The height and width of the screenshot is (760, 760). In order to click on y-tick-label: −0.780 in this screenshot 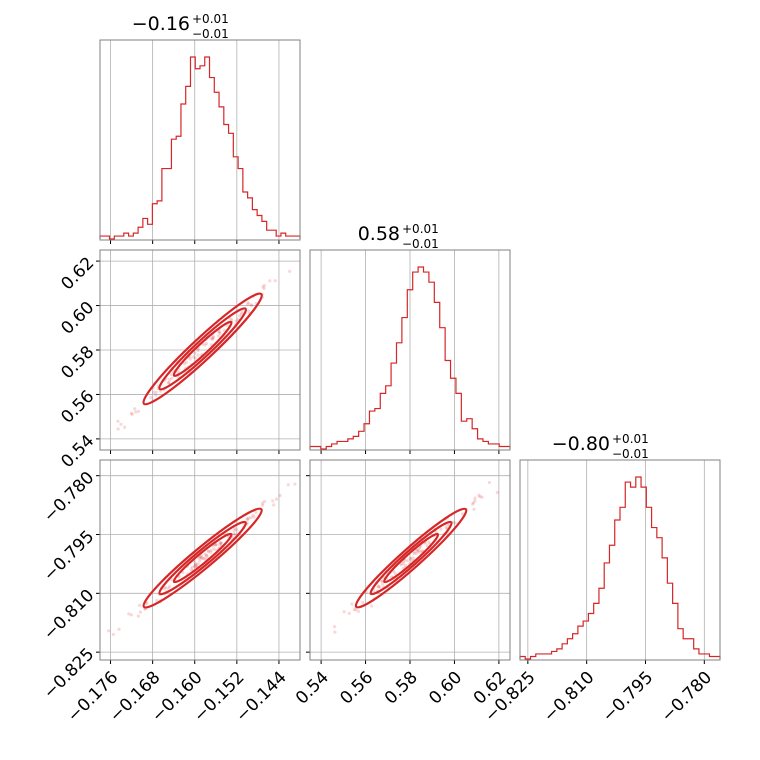, I will do `click(69, 497)`.